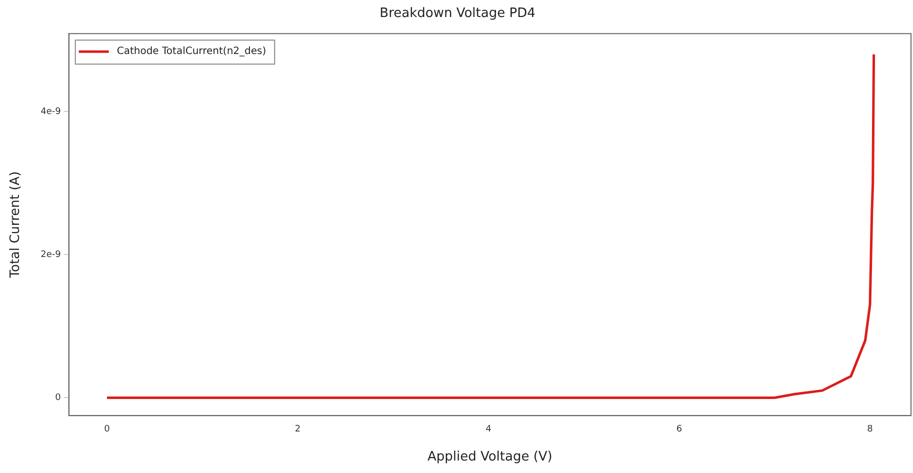 The height and width of the screenshot is (473, 913). I want to click on x-axis-title: Applied Voltage (V), so click(489, 457).